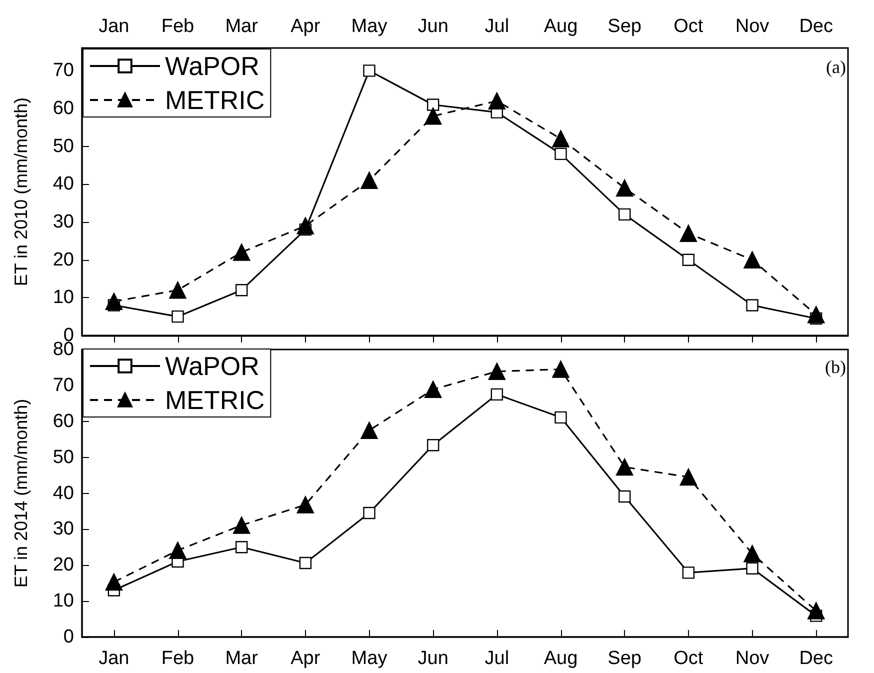 Image resolution: width=874 pixels, height=673 pixels. Describe the element at coordinates (835, 367) in the screenshot. I see `annotation: (b)` at that location.